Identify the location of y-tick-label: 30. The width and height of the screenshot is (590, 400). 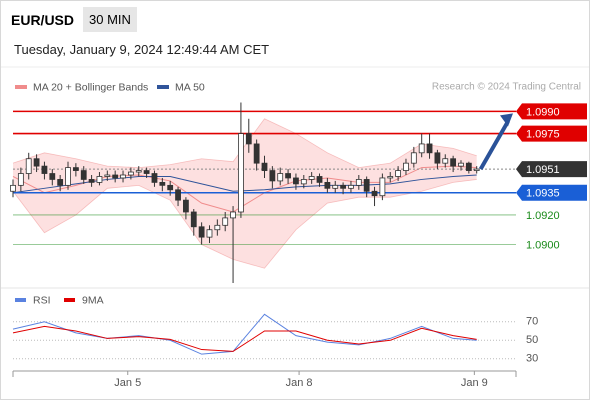
(532, 359).